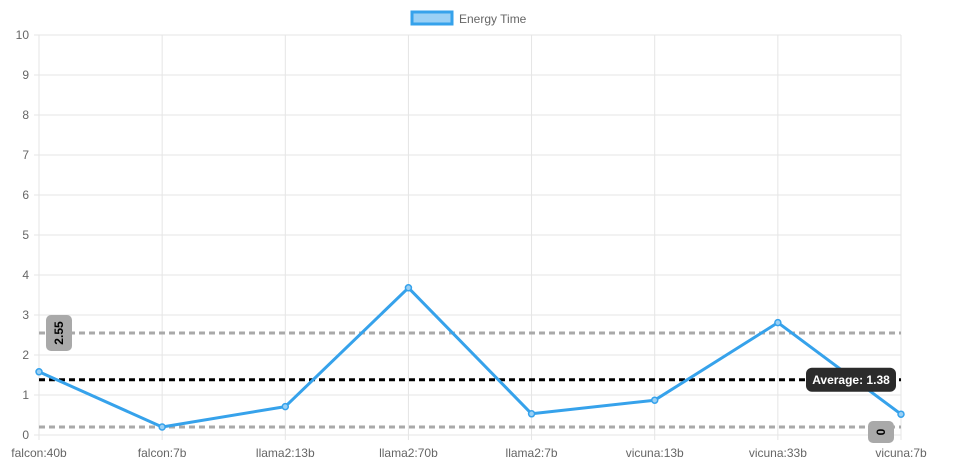 Image resolution: width=963 pixels, height=464 pixels. I want to click on x-tick-label: vicuna:7b, so click(901, 453).